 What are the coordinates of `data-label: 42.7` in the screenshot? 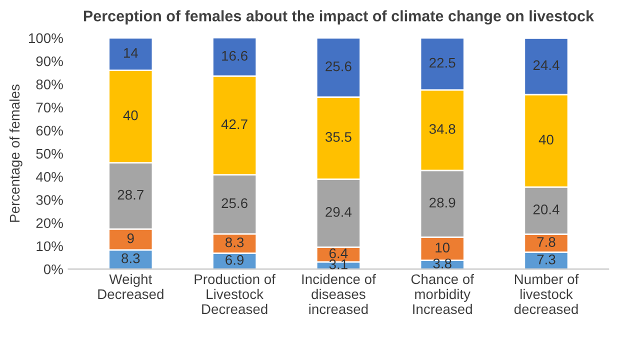 It's located at (234, 124).